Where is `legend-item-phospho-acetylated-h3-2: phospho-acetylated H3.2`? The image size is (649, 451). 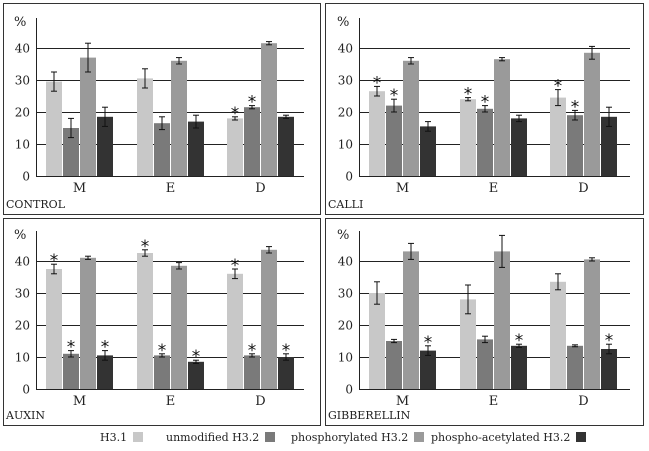 legend-item-phospho-acetylated-h3-2: phospho-acetylated H3.2 is located at coordinates (509, 437).